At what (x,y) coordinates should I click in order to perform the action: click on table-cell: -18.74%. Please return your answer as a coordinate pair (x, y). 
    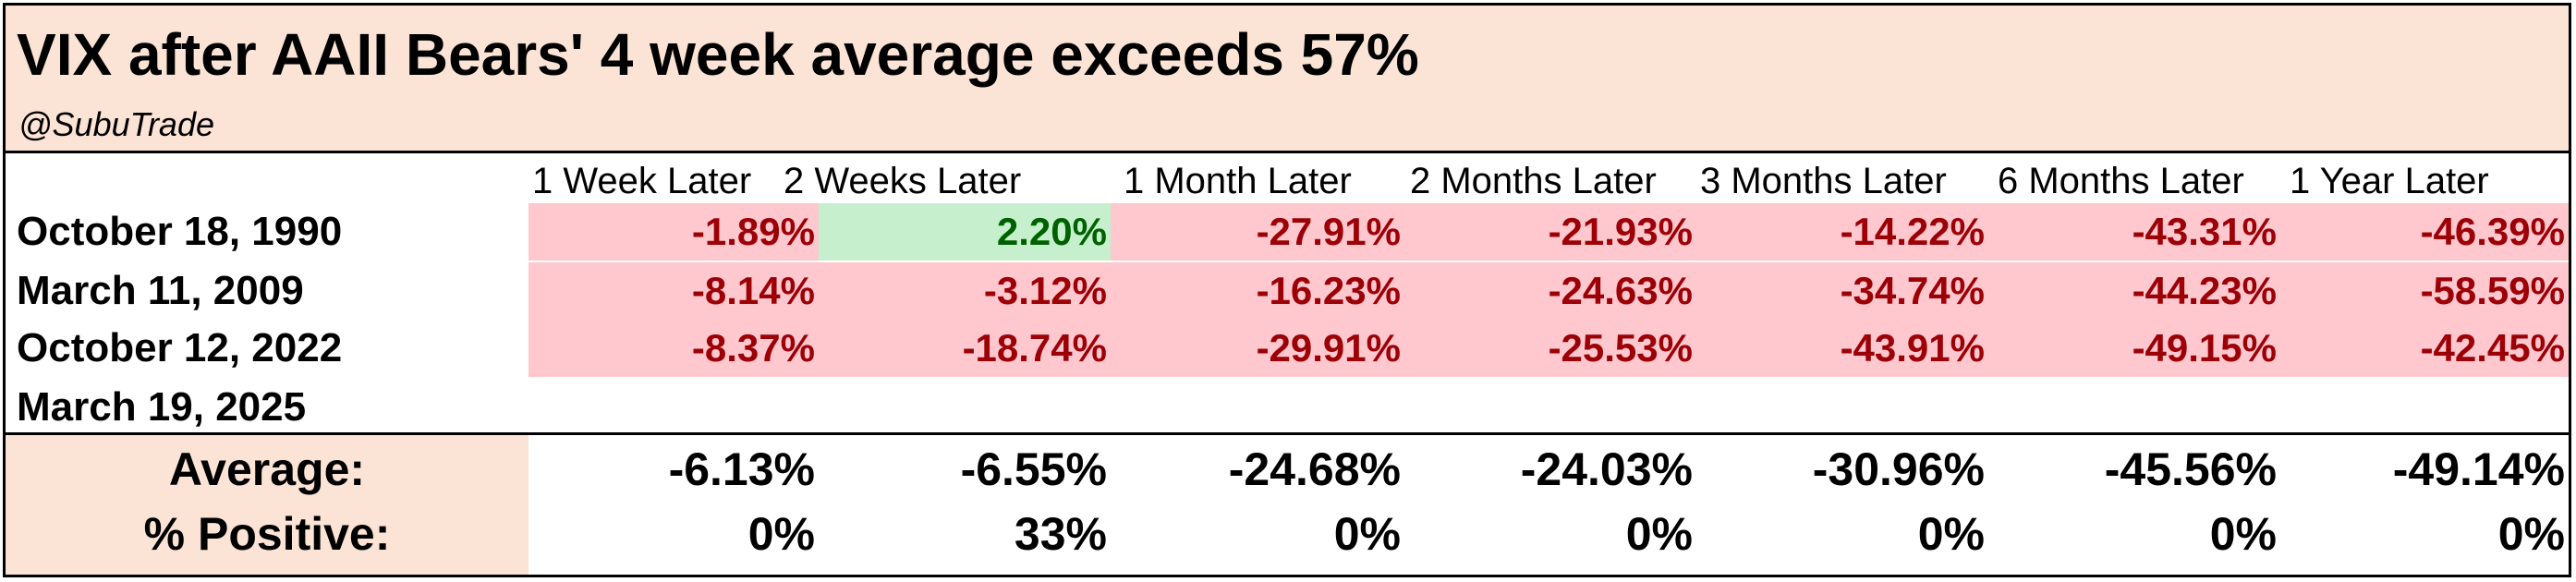
    Looking at the image, I should click on (1034, 348).